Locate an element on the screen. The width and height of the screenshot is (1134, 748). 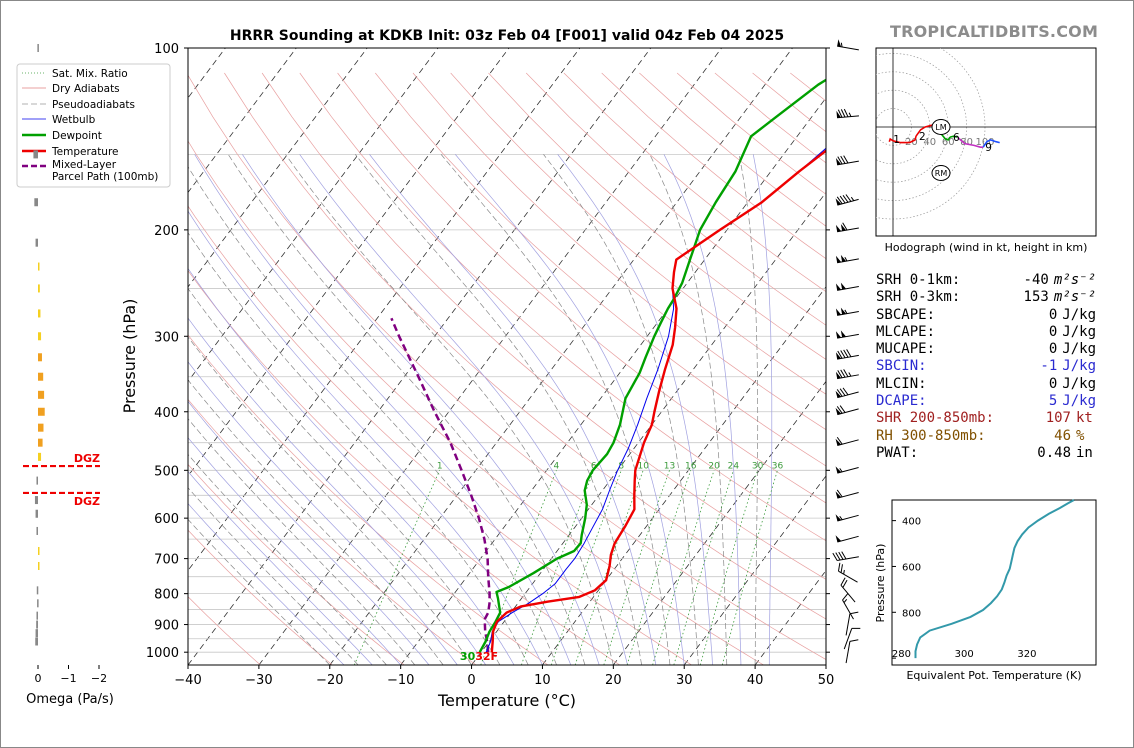
y-tick-label: 400 is located at coordinates (166, 413).